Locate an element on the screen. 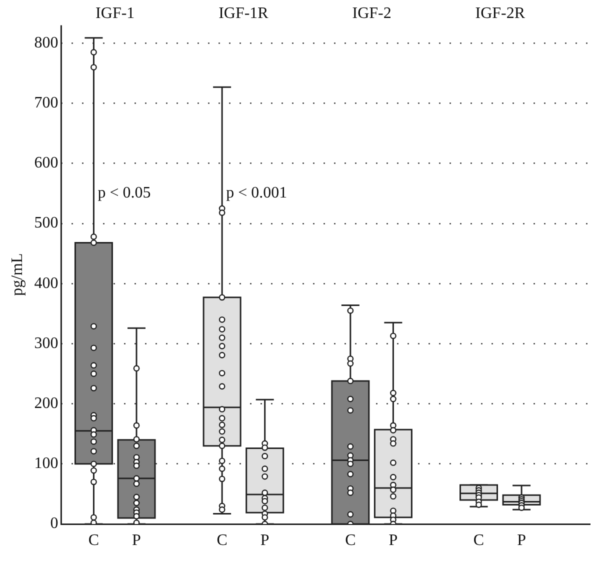  y-tick-label: 100 is located at coordinates (46, 463).